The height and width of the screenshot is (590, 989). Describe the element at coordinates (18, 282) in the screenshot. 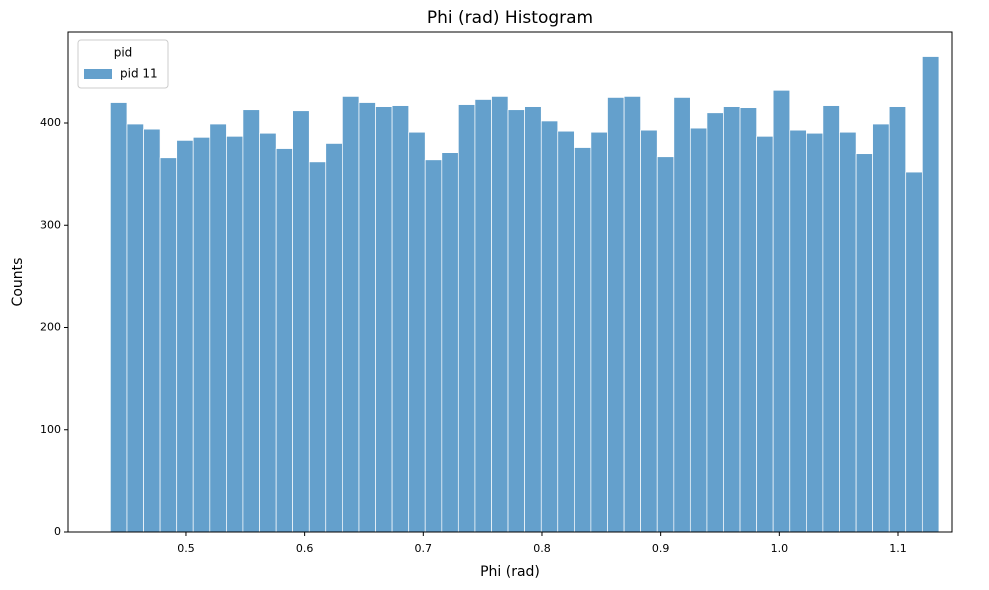

I see `y-axis-label: Counts` at that location.